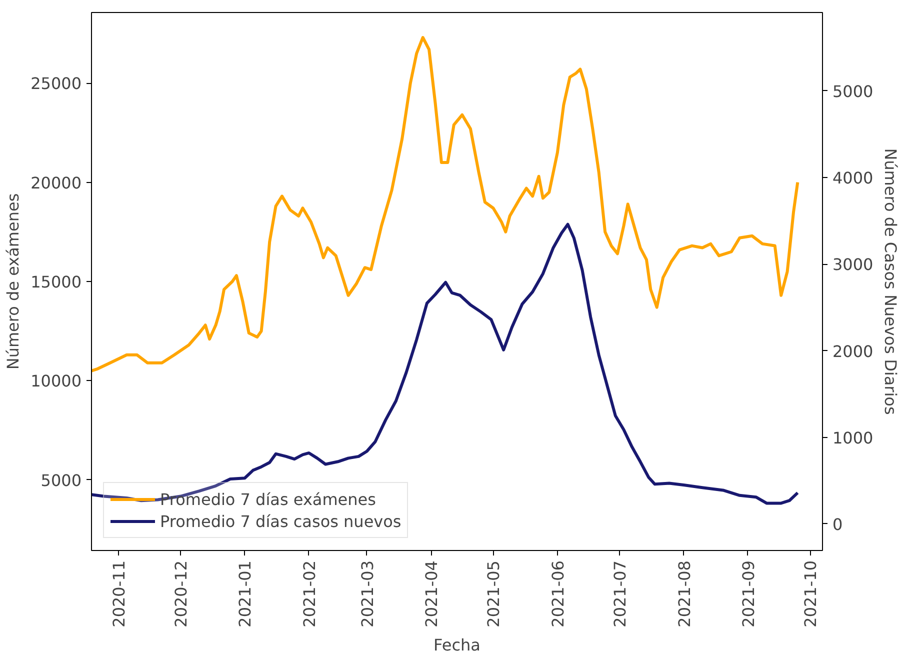 The width and height of the screenshot is (912, 657). Describe the element at coordinates (281, 521) in the screenshot. I see `legend-label: Promedio 7 días casos nuevos` at that location.